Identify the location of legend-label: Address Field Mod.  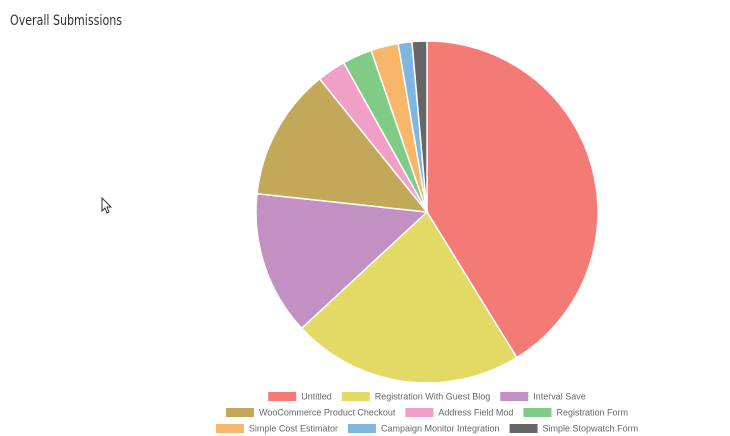
(475, 412).